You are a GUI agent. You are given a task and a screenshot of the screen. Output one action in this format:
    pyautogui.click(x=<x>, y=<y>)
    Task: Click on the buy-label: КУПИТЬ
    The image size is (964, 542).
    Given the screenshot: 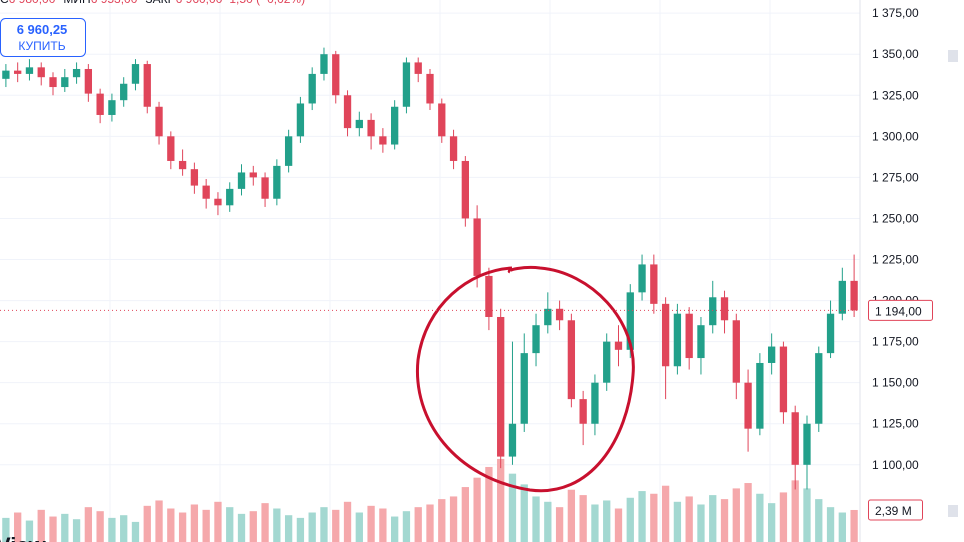 What is the action you would take?
    pyautogui.click(x=41, y=46)
    